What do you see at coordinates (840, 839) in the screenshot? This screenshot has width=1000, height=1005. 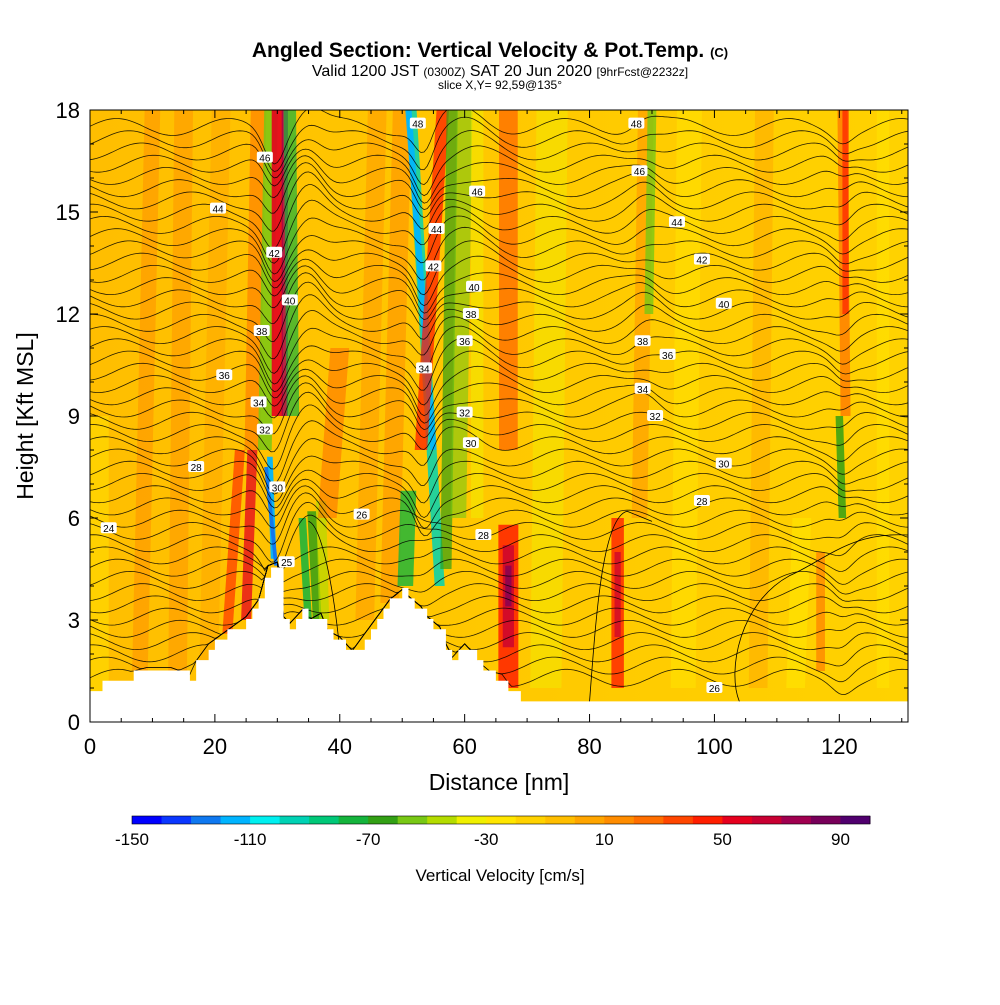 I see `colorbar-tick-label: 90` at bounding box center [840, 839].